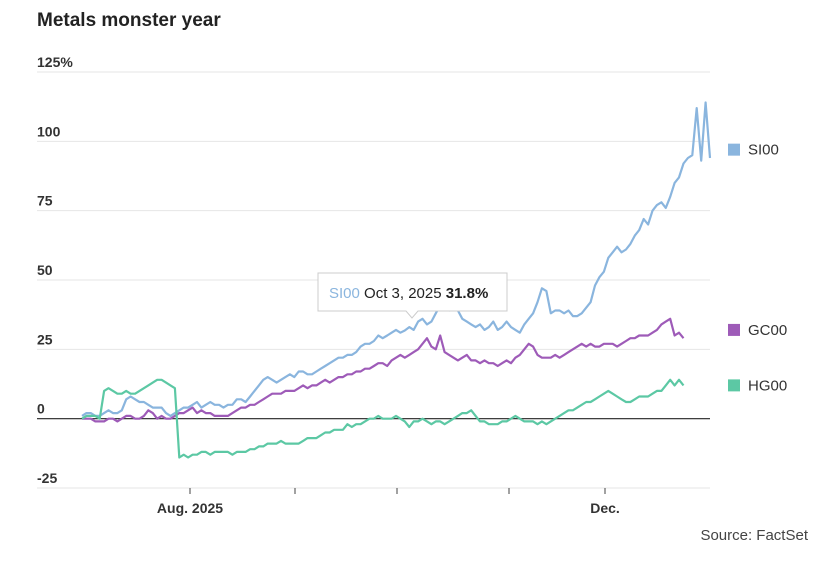  Describe the element at coordinates (47, 478) in the screenshot. I see `y-tick-label: -25` at that location.